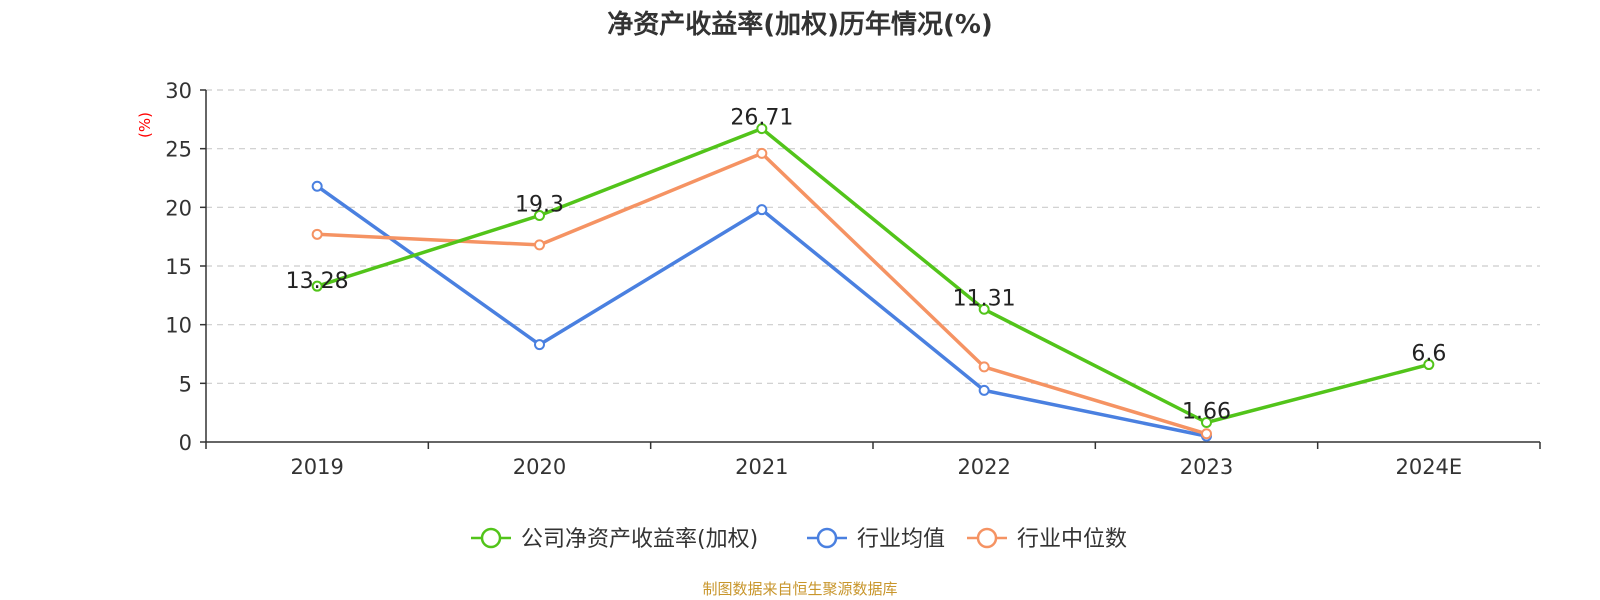 The width and height of the screenshot is (1600, 600). What do you see at coordinates (178, 267) in the screenshot?
I see `y-tick-label: 15` at bounding box center [178, 267].